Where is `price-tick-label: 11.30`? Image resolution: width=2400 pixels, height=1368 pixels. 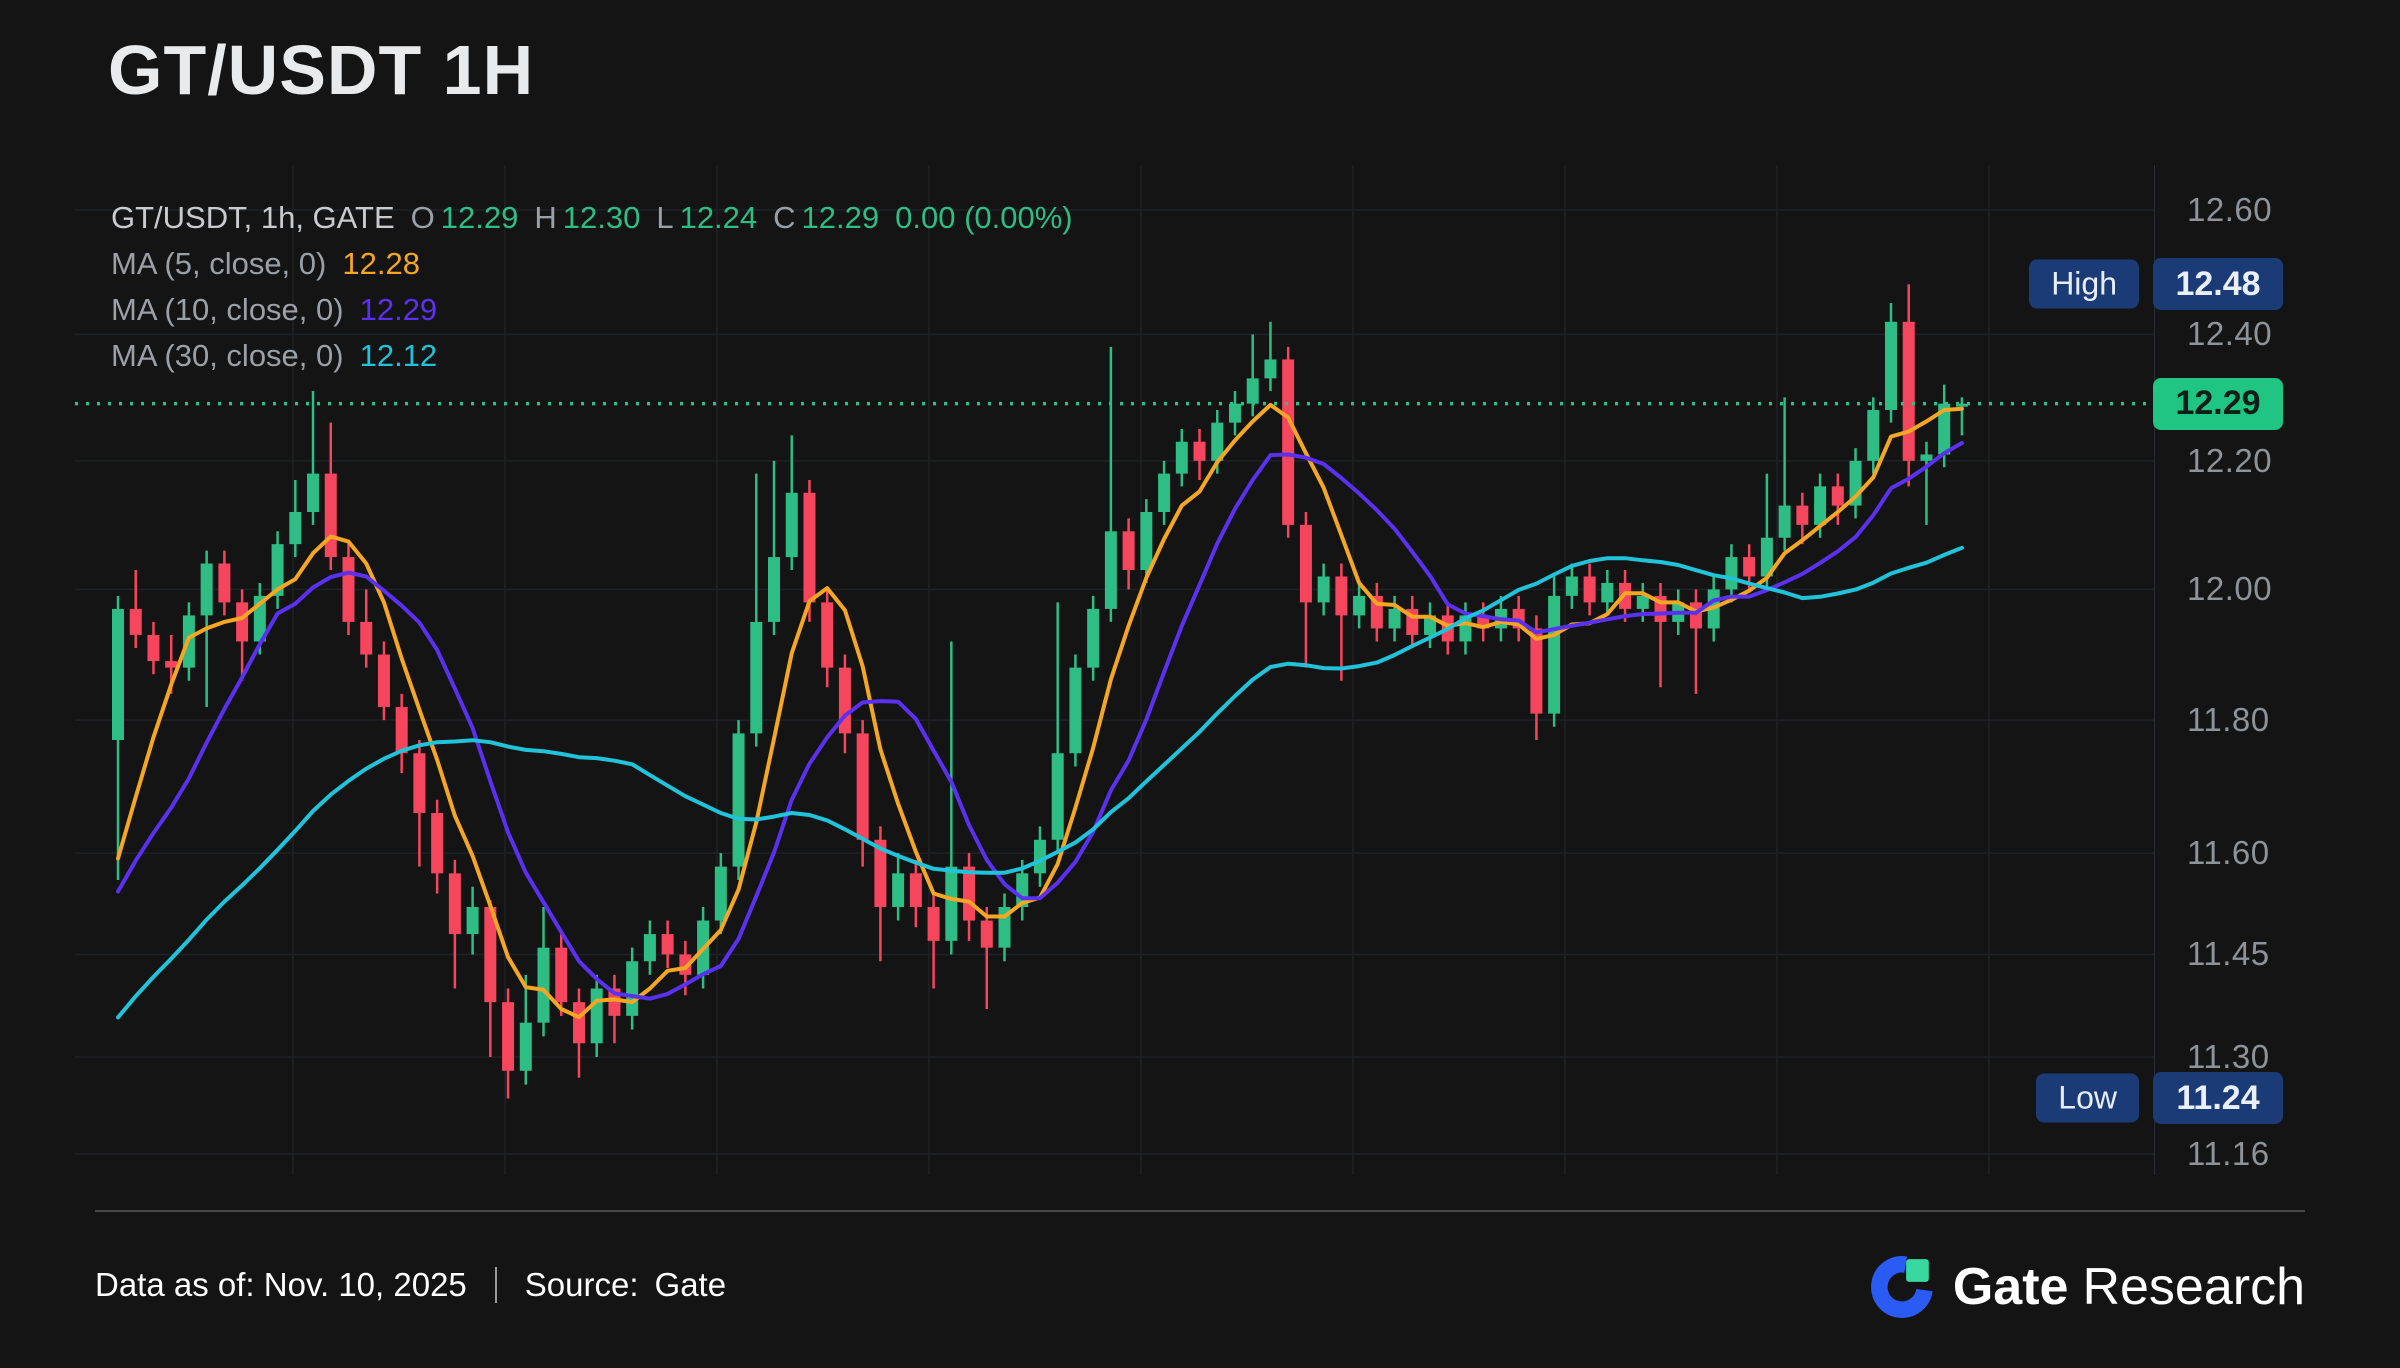
price-tick-label: 11.30 is located at coordinates (2228, 1057).